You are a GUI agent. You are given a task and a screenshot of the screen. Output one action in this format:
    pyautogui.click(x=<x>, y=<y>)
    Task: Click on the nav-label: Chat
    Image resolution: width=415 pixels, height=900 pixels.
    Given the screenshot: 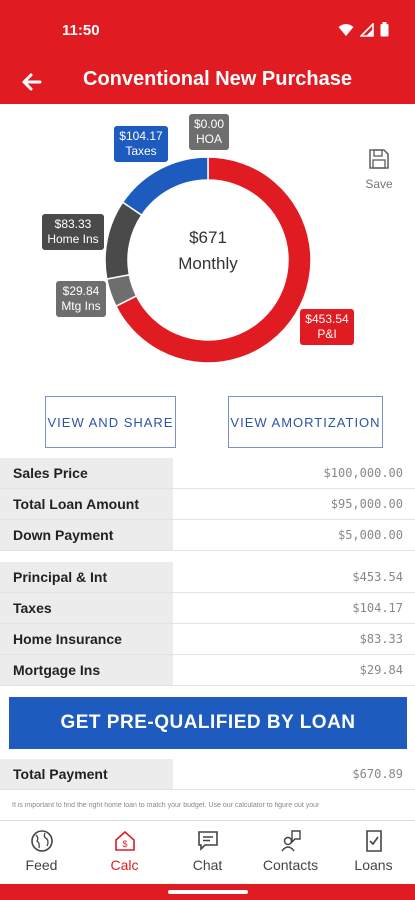 What is the action you would take?
    pyautogui.click(x=207, y=865)
    